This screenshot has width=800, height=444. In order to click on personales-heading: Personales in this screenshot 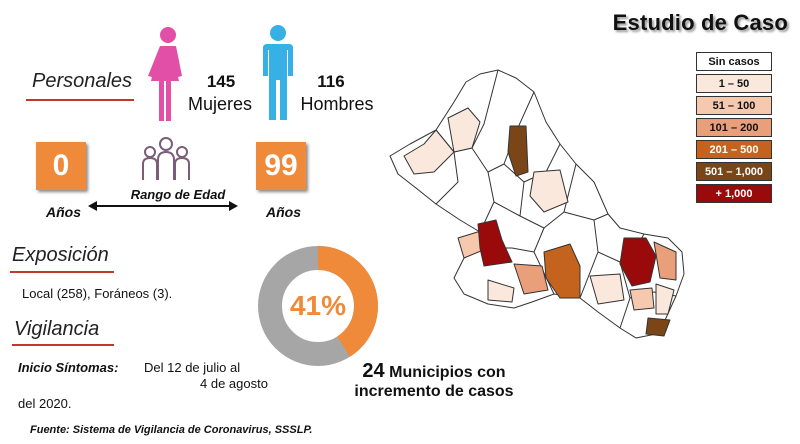, I will do `click(82, 81)`.